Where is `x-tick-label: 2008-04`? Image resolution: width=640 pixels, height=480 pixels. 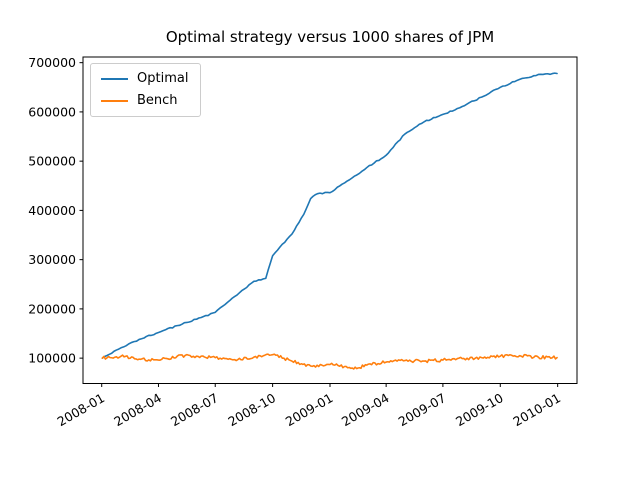
x-tick-label: 2008-04 is located at coordinates (137, 409).